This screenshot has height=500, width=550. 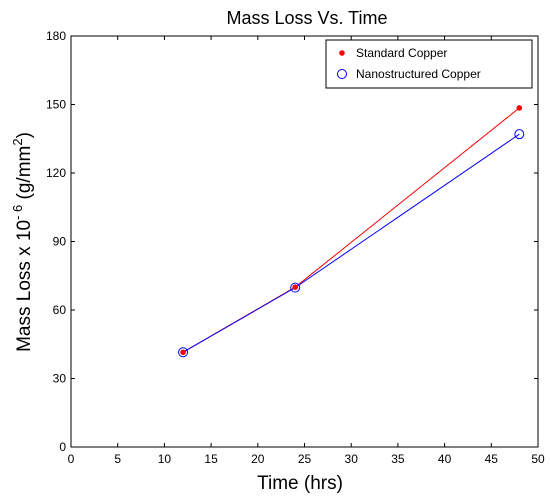 I want to click on y-tick-label: 60, so click(x=60, y=310).